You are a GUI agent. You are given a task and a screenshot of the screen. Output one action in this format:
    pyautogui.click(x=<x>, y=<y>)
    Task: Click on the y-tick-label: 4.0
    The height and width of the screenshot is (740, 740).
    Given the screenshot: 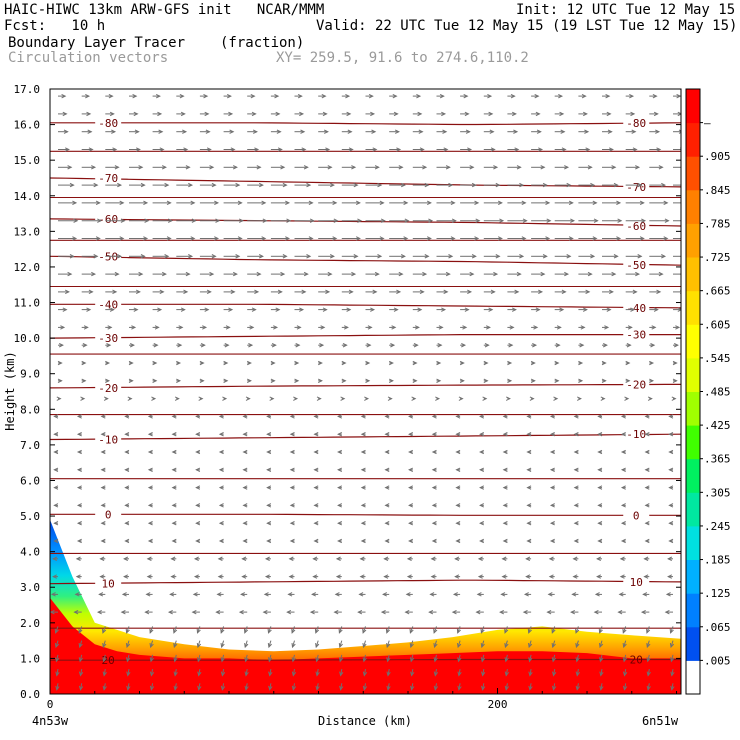 What is the action you would take?
    pyautogui.click(x=30, y=552)
    